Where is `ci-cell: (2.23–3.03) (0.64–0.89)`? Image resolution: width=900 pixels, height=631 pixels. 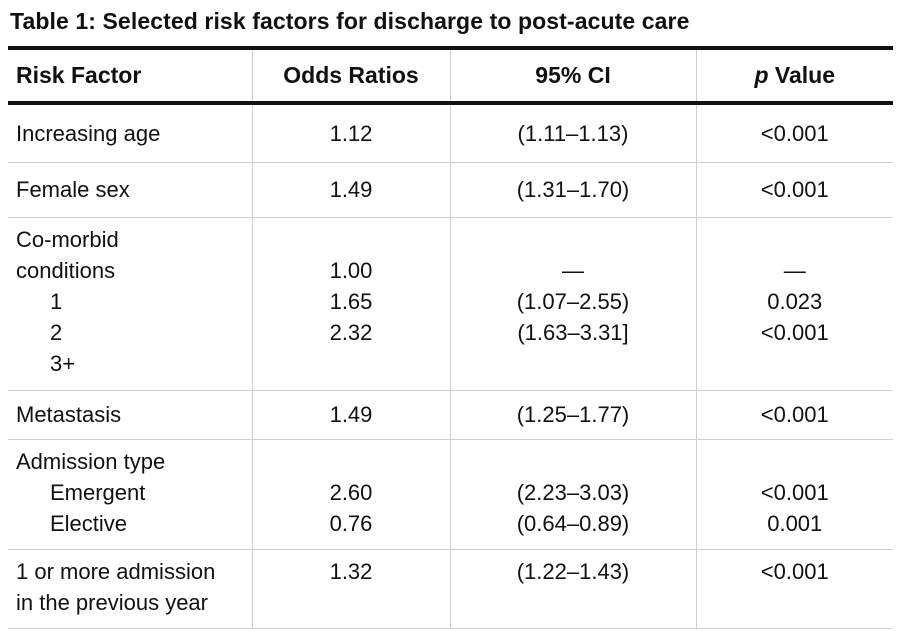 ci-cell: (2.23–3.03) (0.64–0.89) is located at coordinates (572, 493).